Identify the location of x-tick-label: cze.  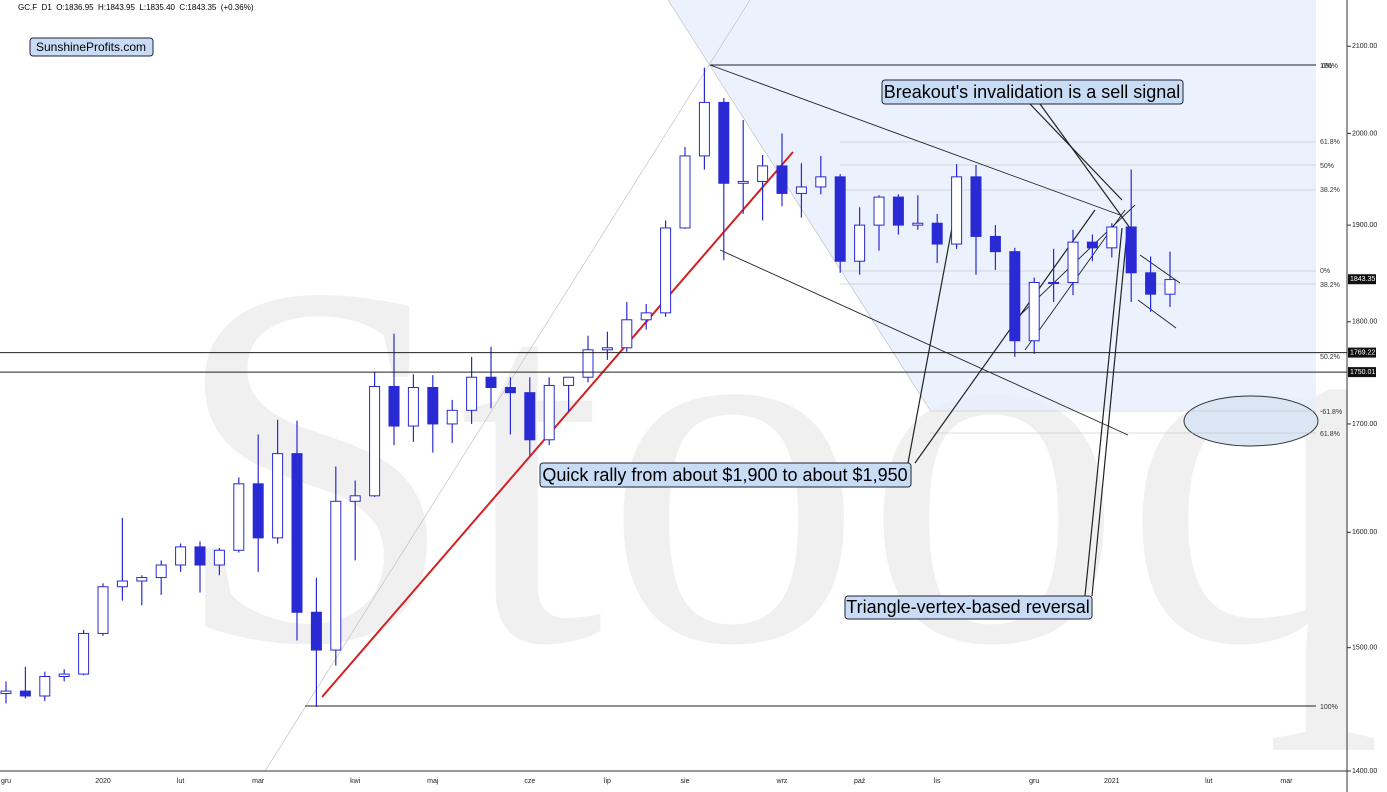
(529, 781).